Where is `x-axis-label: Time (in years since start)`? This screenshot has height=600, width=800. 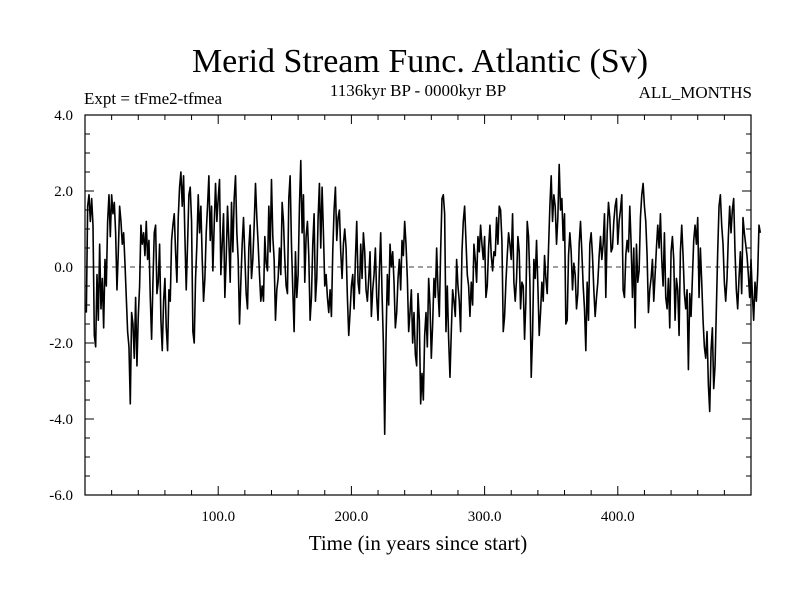 x-axis-label: Time (in years since start) is located at coordinates (418, 543).